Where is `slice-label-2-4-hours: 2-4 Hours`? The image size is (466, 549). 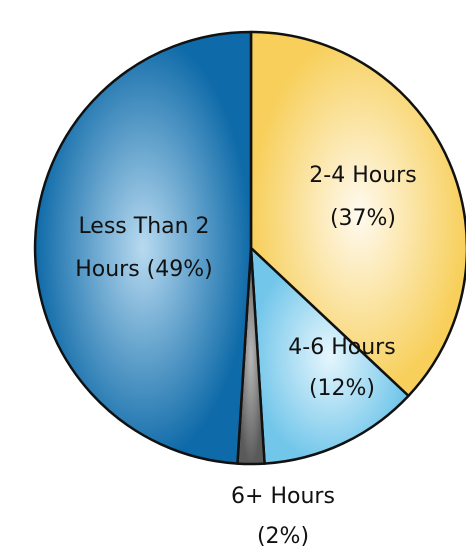
slice-label-2-4-hours: 2-4 Hours is located at coordinates (362, 175).